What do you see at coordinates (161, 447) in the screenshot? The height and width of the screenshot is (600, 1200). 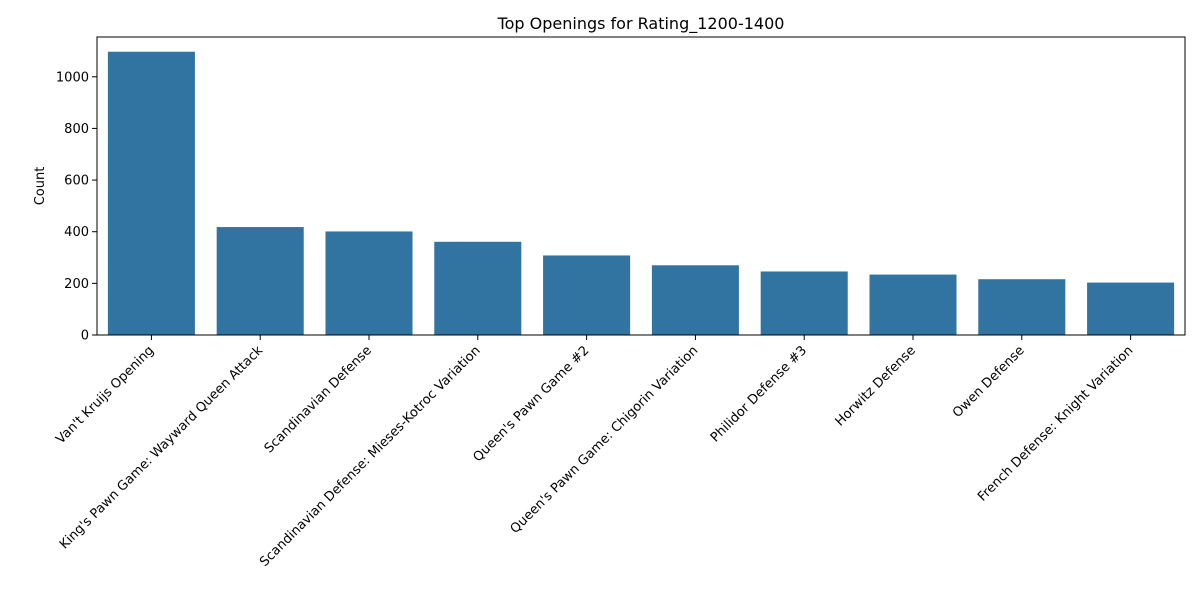 I see `x-tick-label: King's Pawn Game: Wayward Queen Attack` at bounding box center [161, 447].